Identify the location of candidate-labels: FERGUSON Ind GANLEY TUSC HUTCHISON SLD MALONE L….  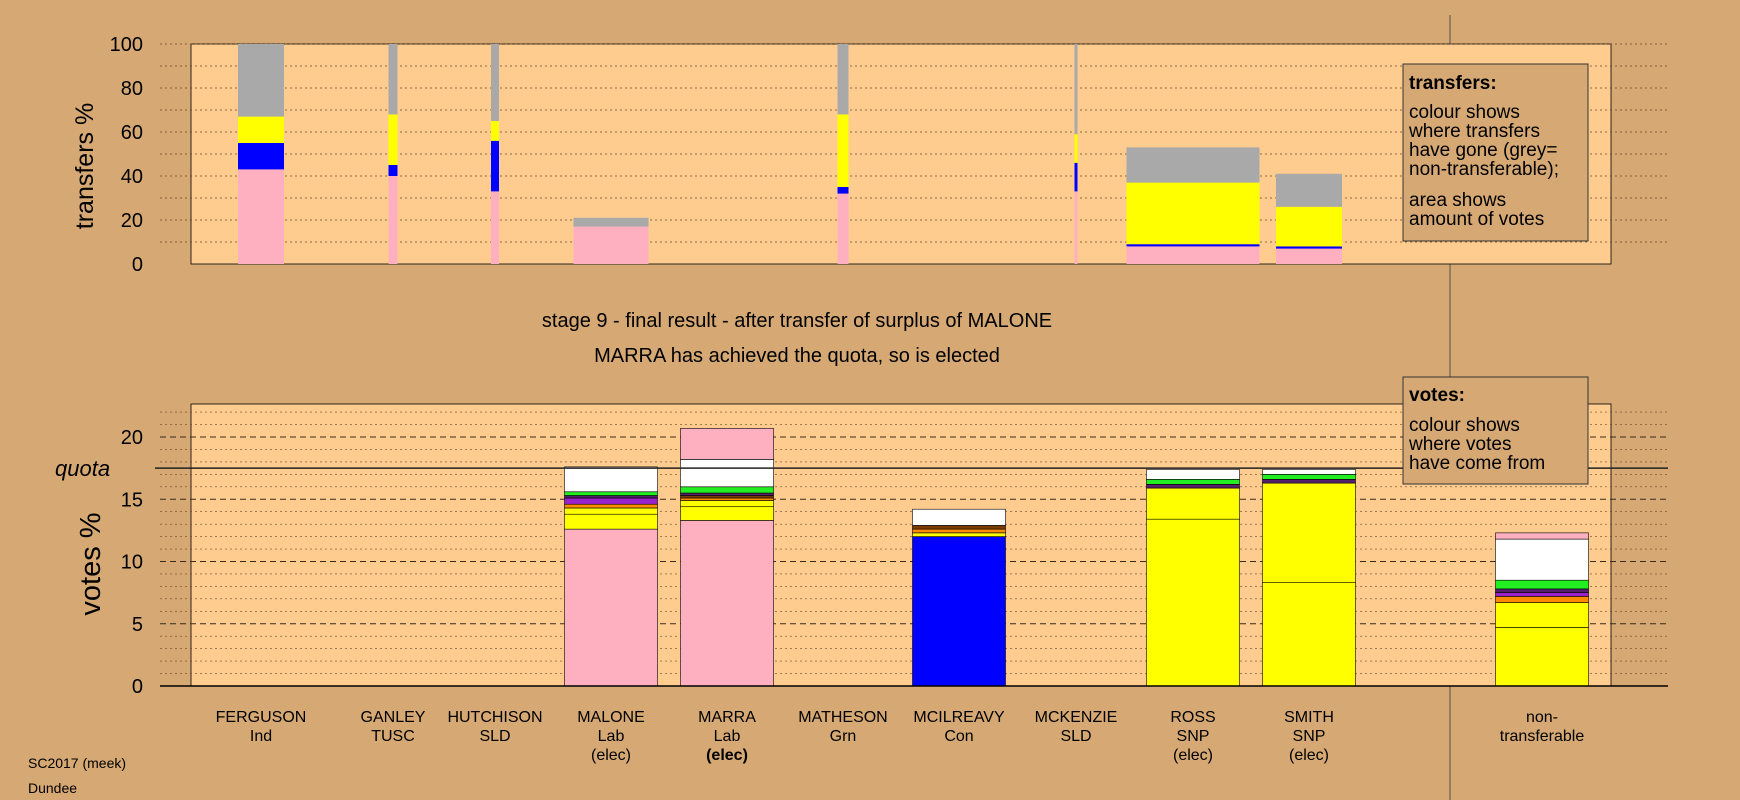
(900, 736).